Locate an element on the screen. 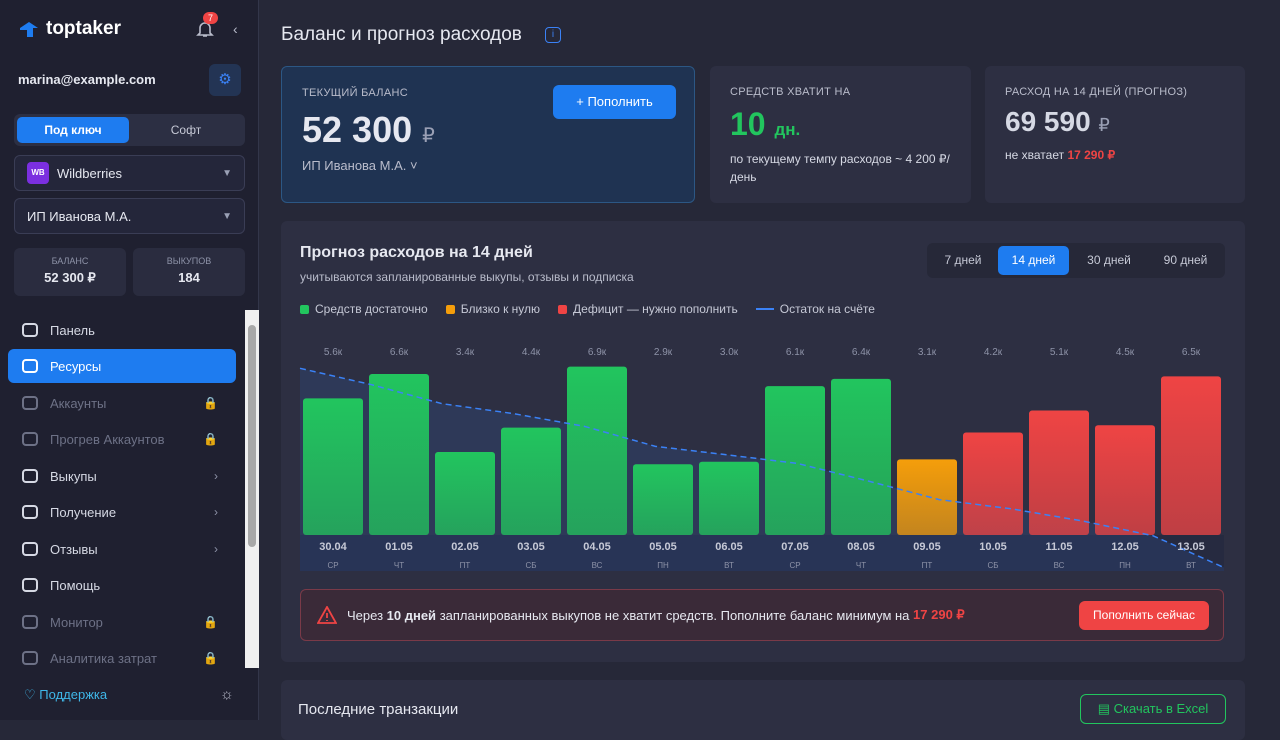  info-icon: i is located at coordinates (553, 35).